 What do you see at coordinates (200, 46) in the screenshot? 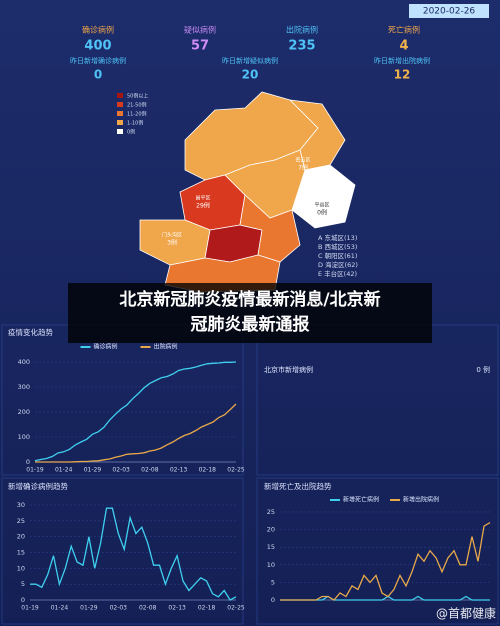
I see `stat-value: 57` at bounding box center [200, 46].